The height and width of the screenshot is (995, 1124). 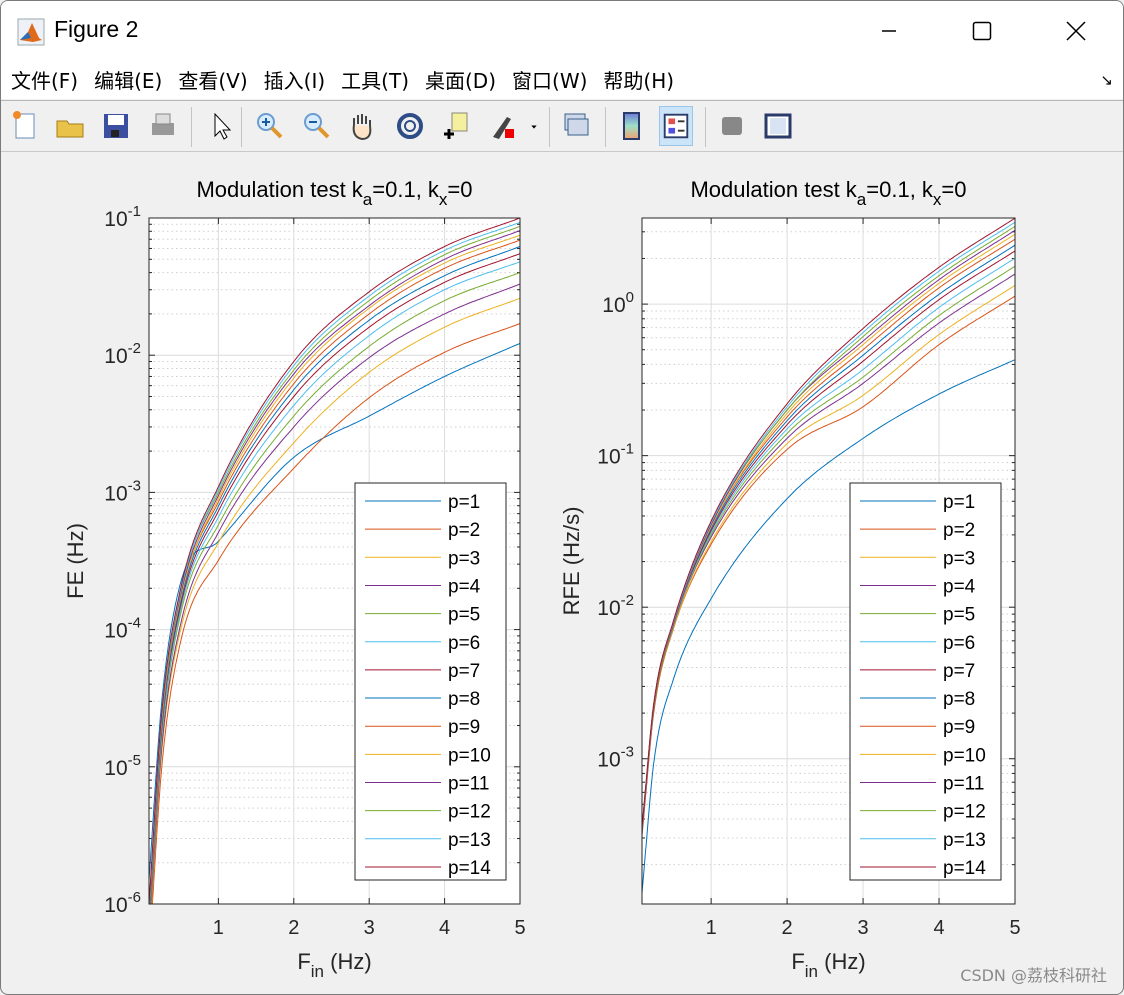 I want to click on watermark: CSDN @荔枝科研社, so click(x=1033, y=975).